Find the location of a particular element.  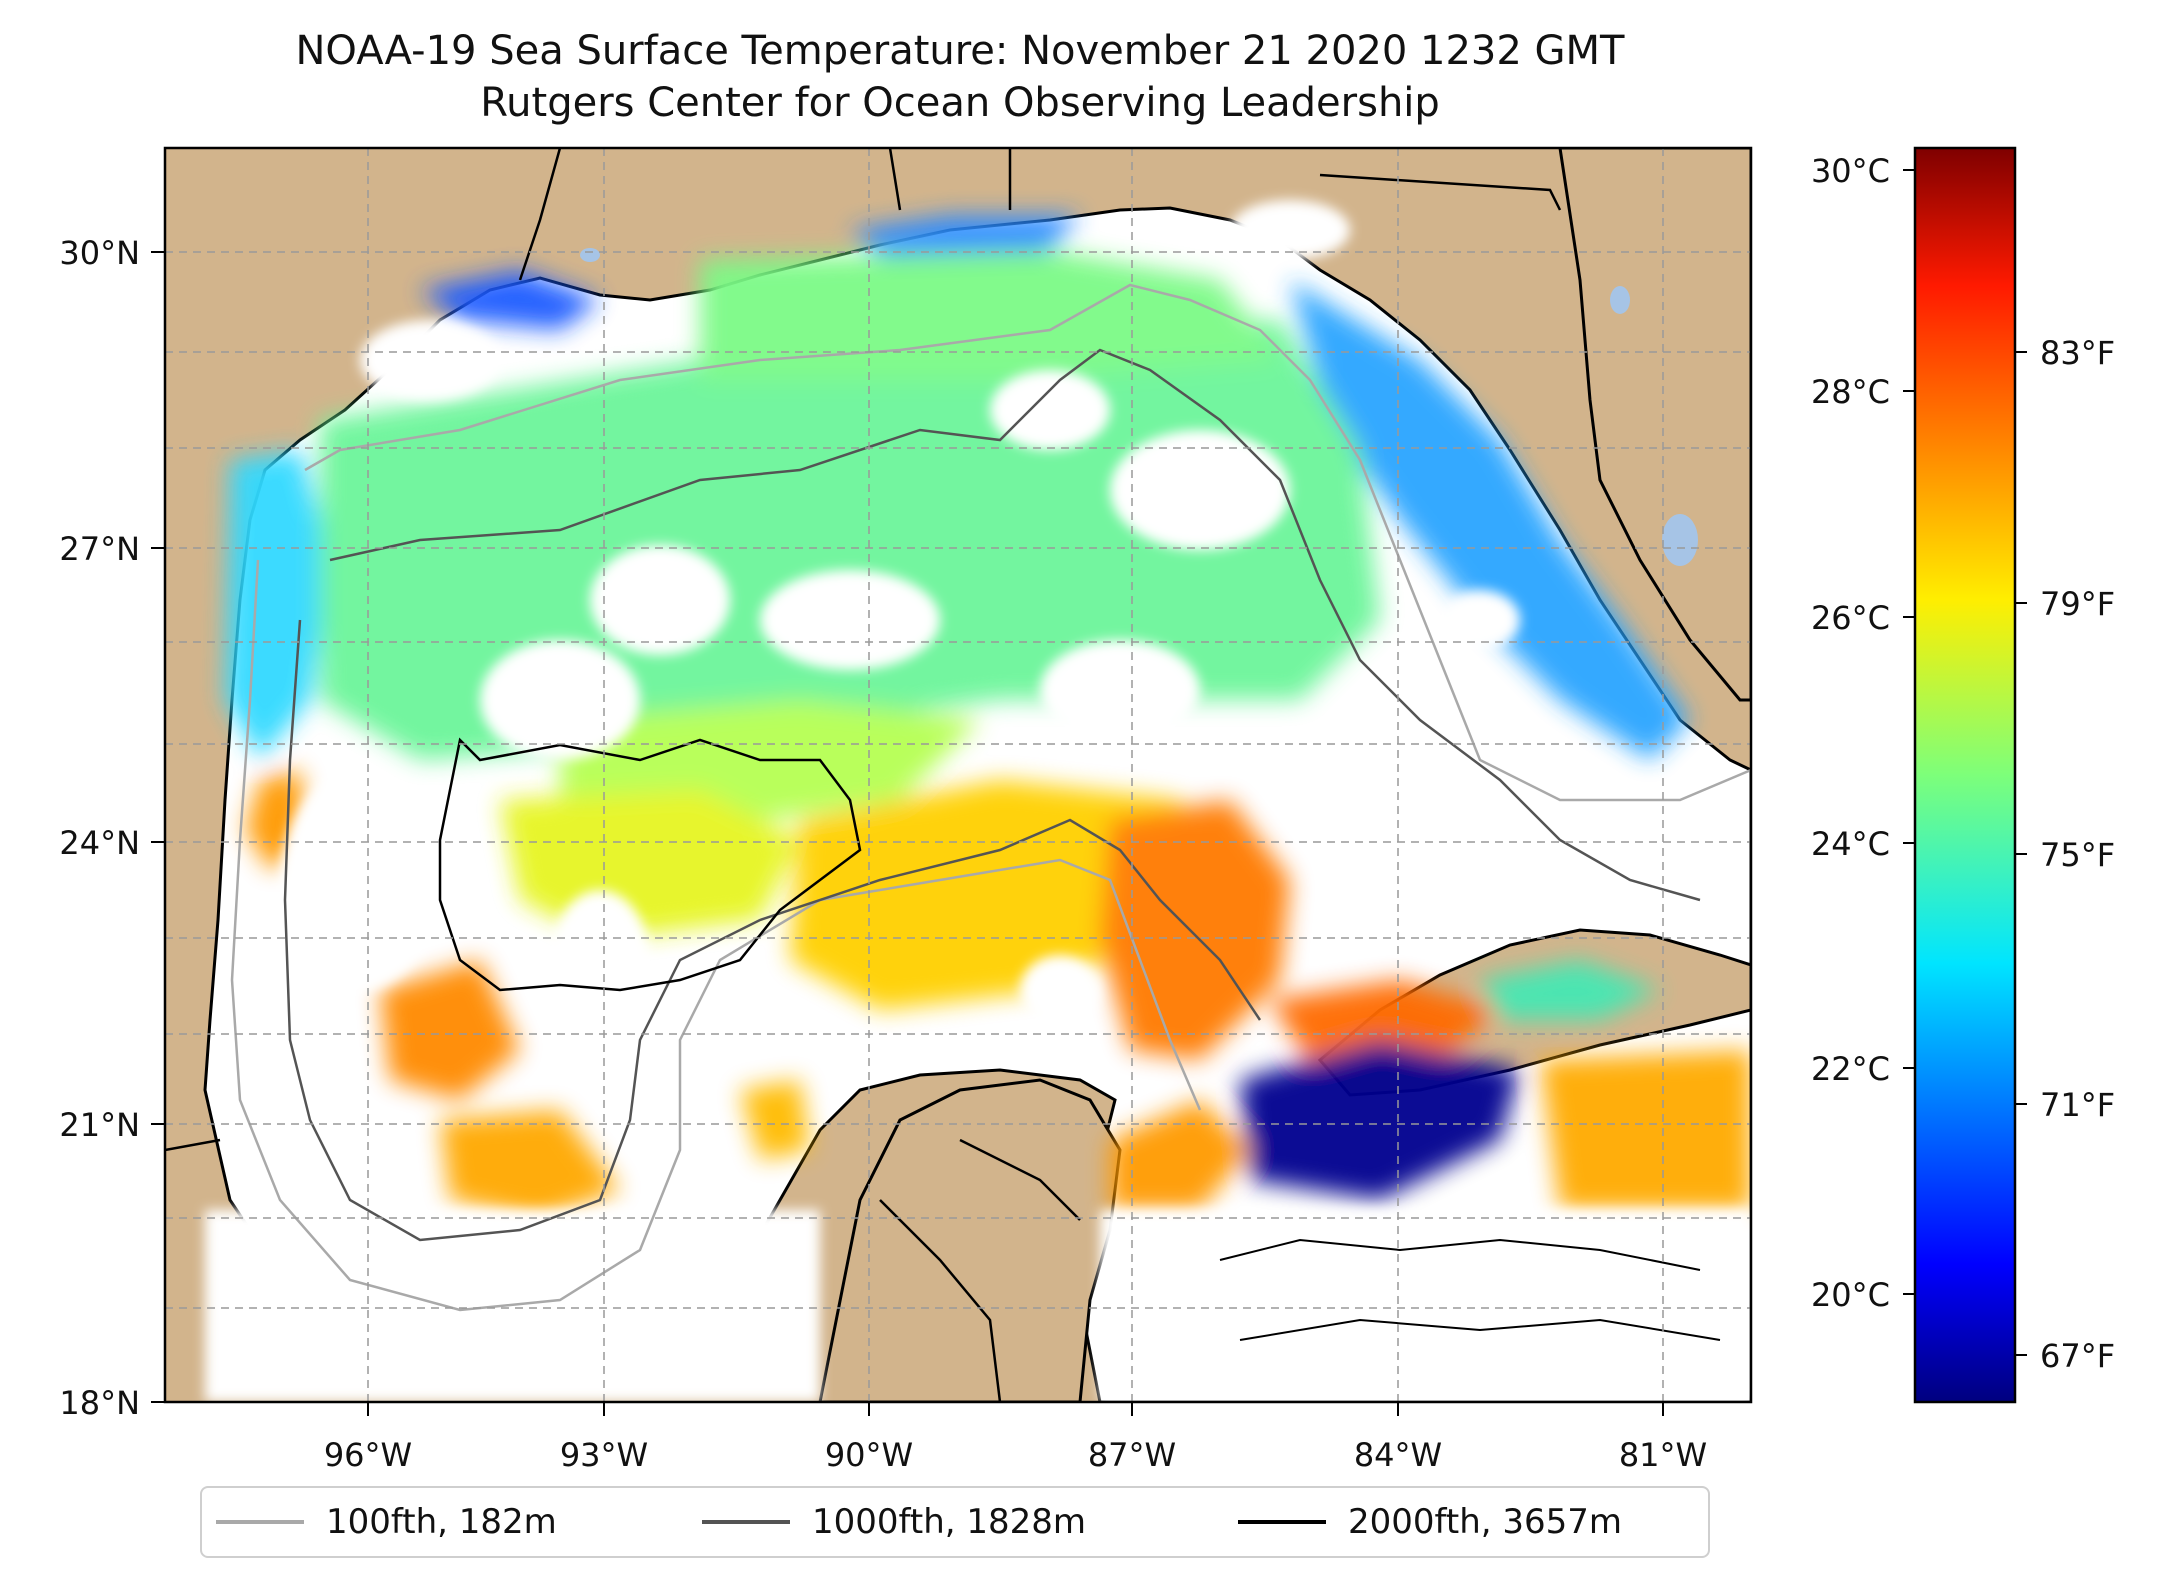

legend-item-100fth: 100fth, 182m is located at coordinates (386, 1522).